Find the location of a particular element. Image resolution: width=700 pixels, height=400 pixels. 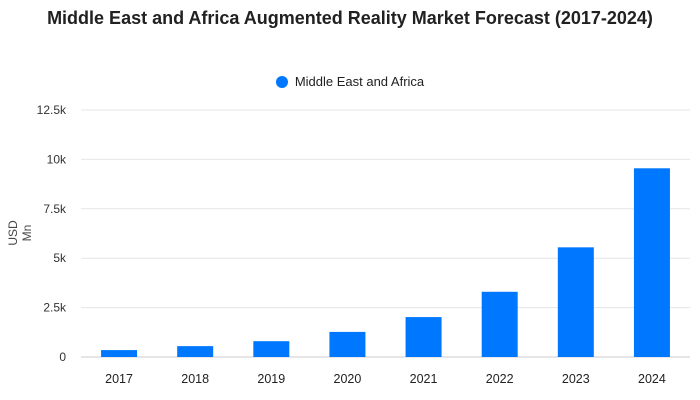

y-tick-label: 0 is located at coordinates (62, 357).